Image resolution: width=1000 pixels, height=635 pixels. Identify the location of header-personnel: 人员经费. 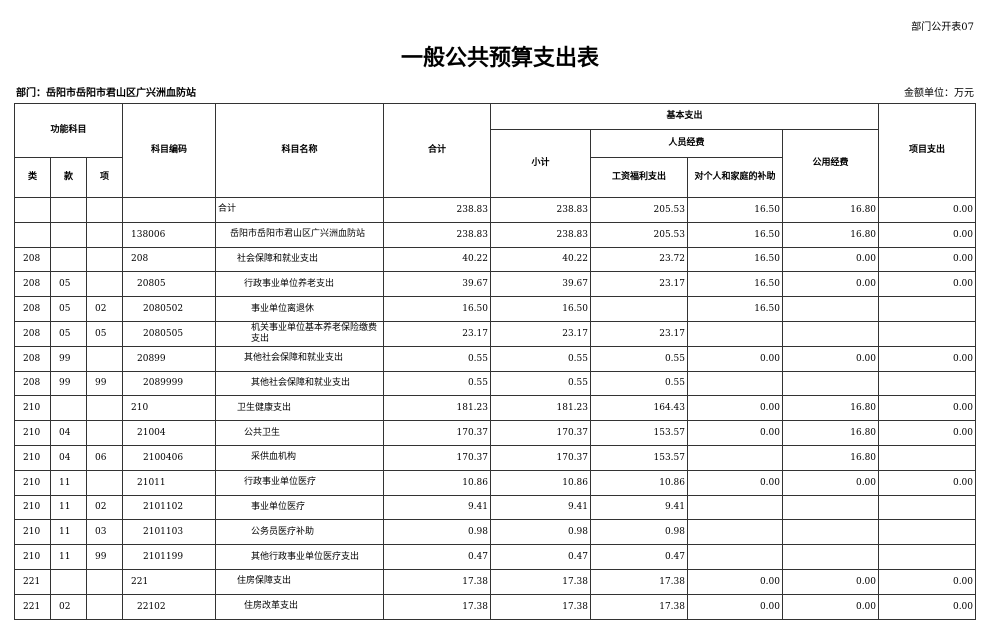
(686, 143).